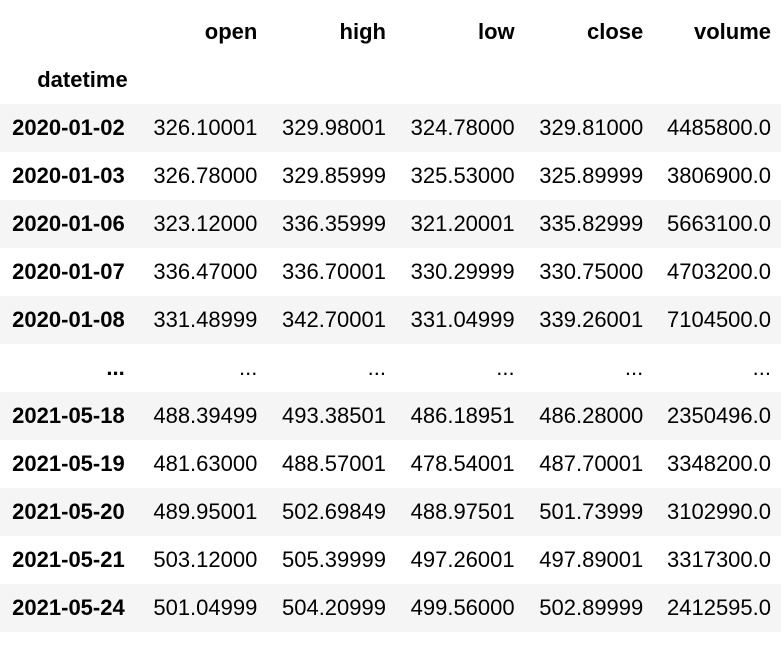 The height and width of the screenshot is (655, 781). Describe the element at coordinates (462, 607) in the screenshot. I see `cell-low: 499.56000` at that location.